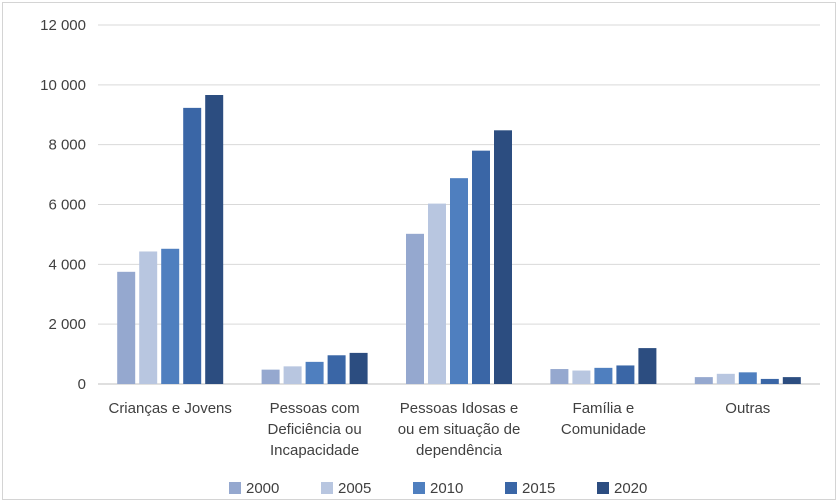 Image resolution: width=840 pixels, height=504 pixels. Describe the element at coordinates (314, 372) in the screenshot. I see `bar-2010-cat1` at that location.